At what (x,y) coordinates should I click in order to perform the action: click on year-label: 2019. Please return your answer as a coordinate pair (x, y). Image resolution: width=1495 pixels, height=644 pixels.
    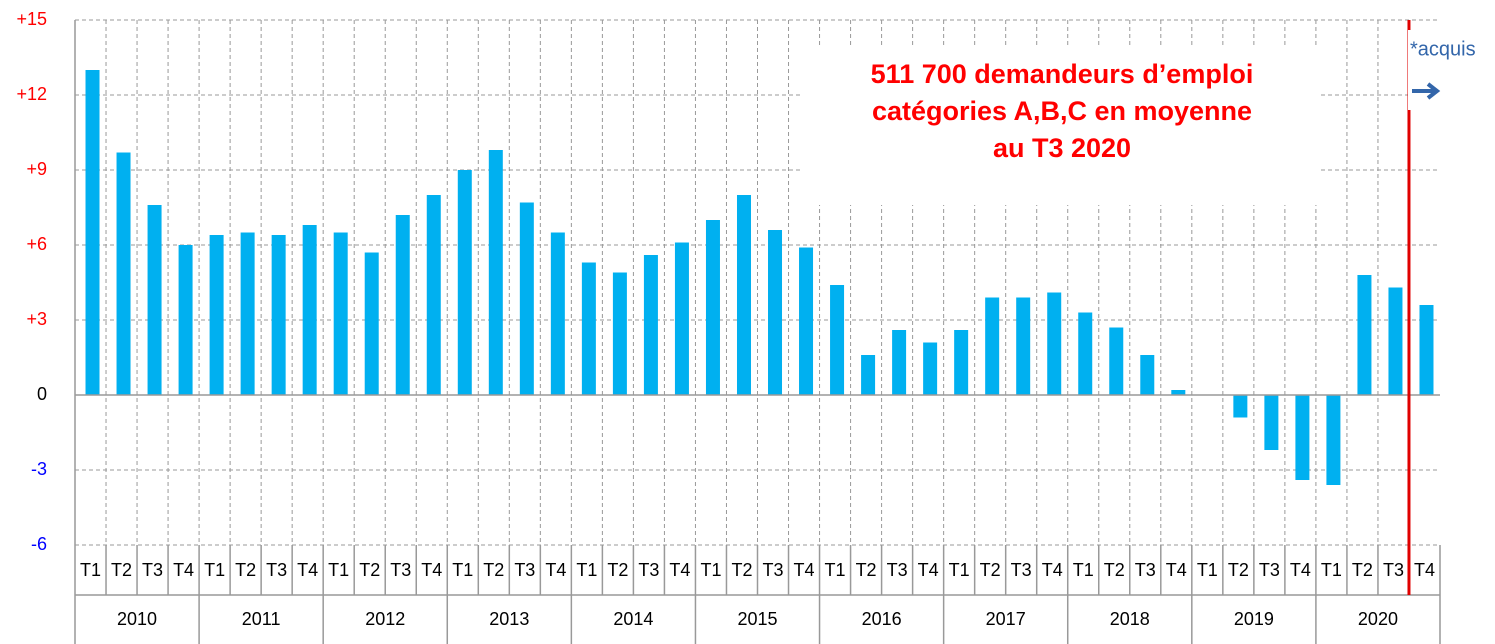
    Looking at the image, I should click on (1254, 619).